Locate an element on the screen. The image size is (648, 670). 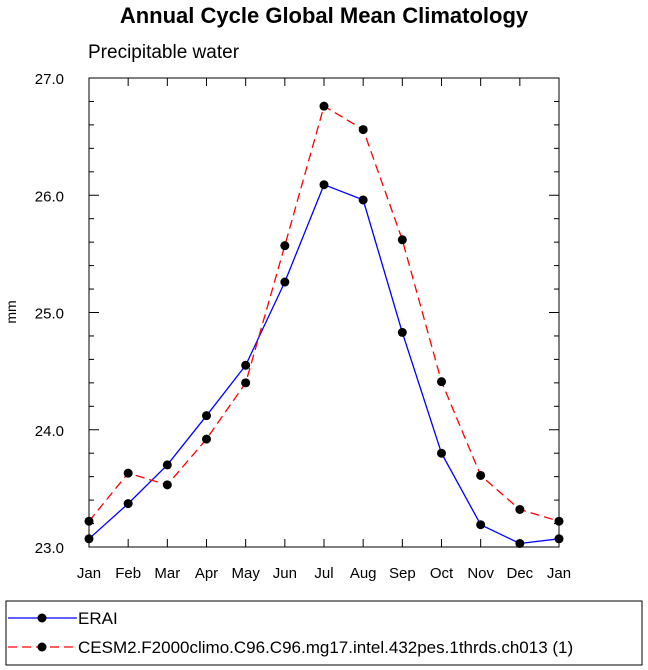
x-tick-label: Mar is located at coordinates (167, 573).